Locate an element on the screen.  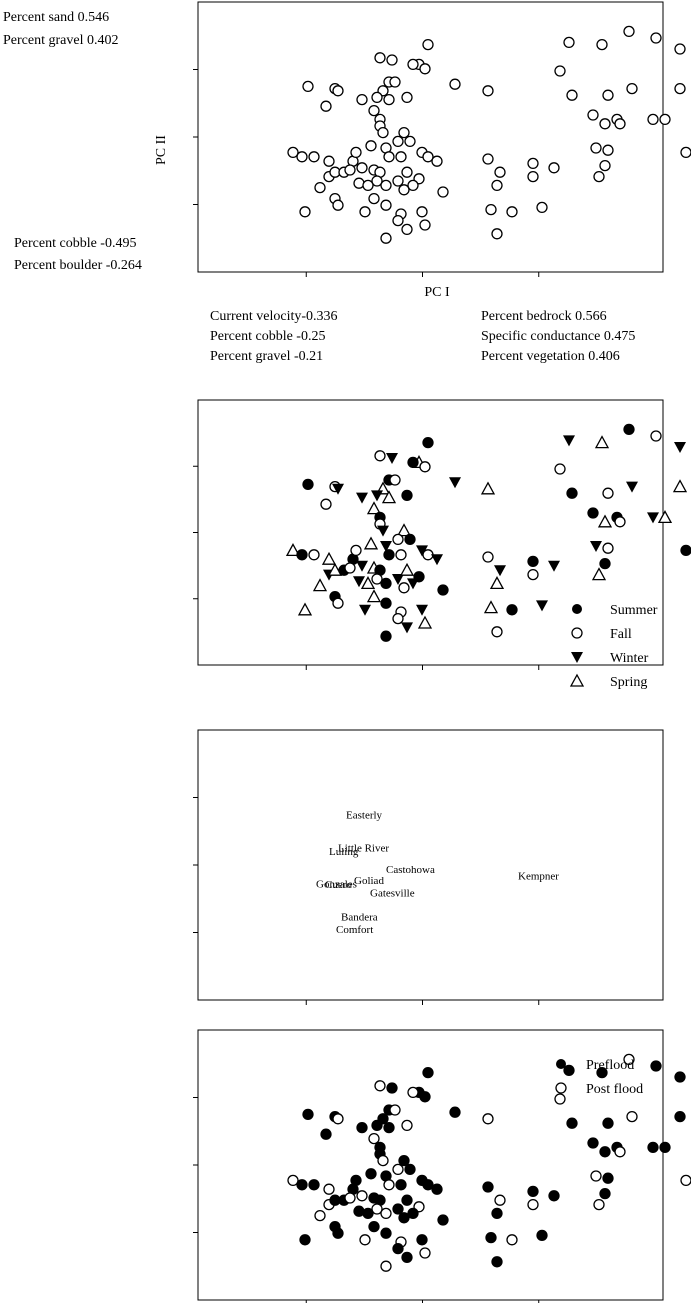
pc2-neg-loading-2: Percent boulder -0.264 is located at coordinates (78, 265).